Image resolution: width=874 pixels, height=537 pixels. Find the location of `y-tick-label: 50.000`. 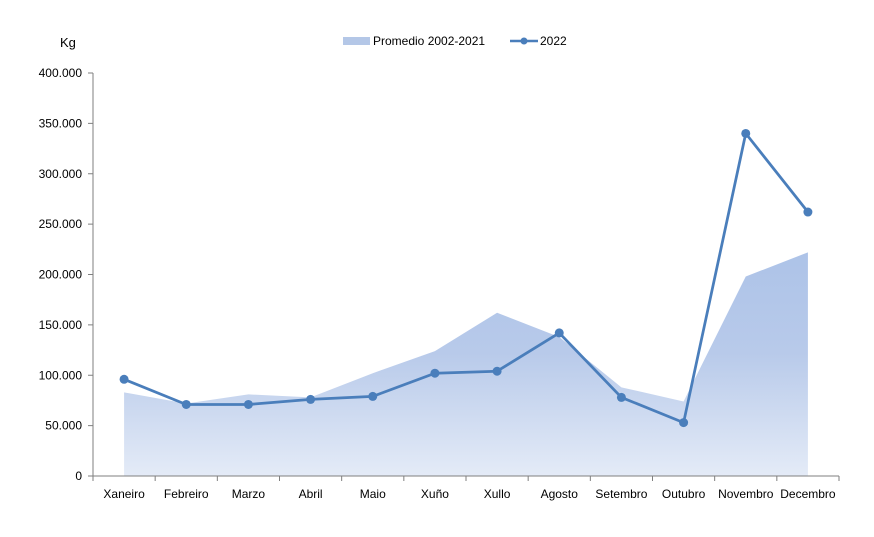

y-tick-label: 50.000 is located at coordinates (63, 426).